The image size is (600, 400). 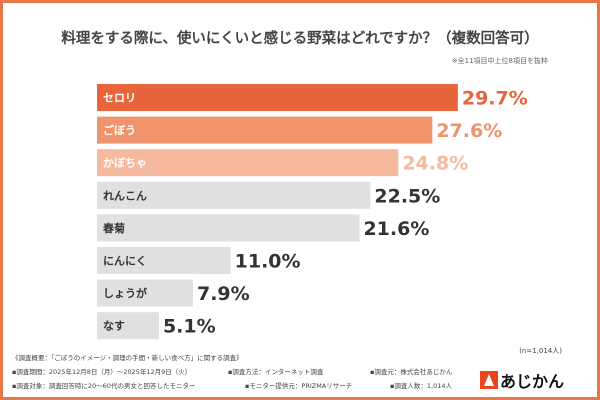 I want to click on category-label: れんこん, so click(x=125, y=195).